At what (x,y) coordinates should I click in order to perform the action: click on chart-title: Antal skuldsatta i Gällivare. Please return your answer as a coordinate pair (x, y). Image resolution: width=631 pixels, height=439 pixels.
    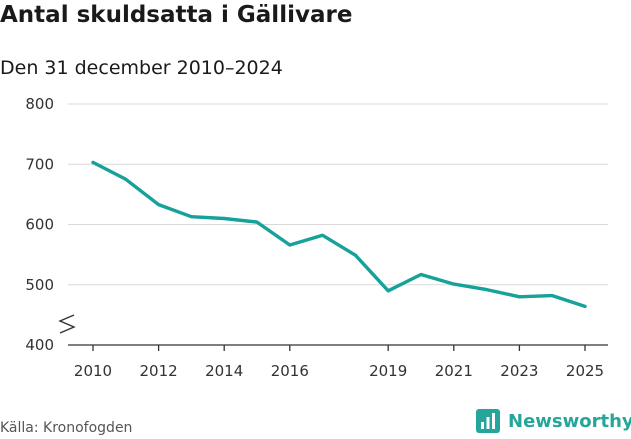
    Looking at the image, I should click on (176, 15).